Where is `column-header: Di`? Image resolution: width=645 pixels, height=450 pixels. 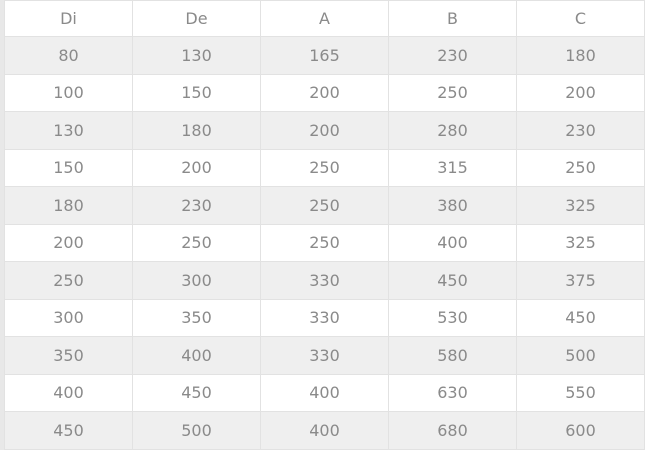
column-header: Di is located at coordinates (68, 18).